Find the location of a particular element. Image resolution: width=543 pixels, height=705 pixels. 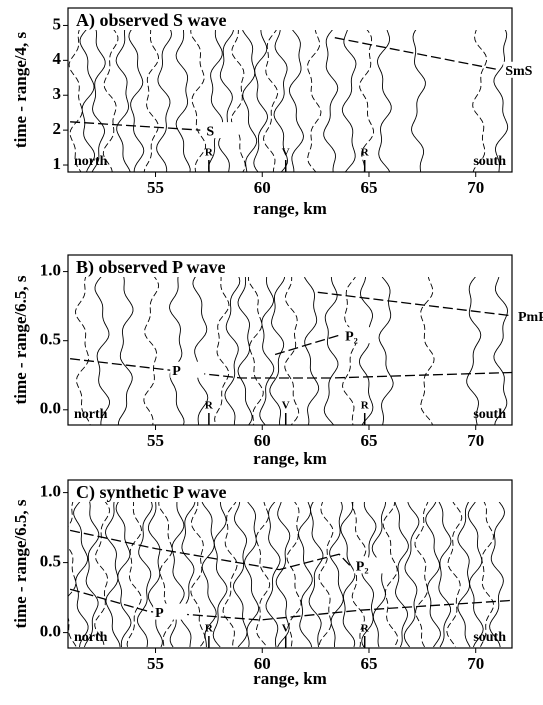

x-tick-label: 55 is located at coordinates (155, 663).